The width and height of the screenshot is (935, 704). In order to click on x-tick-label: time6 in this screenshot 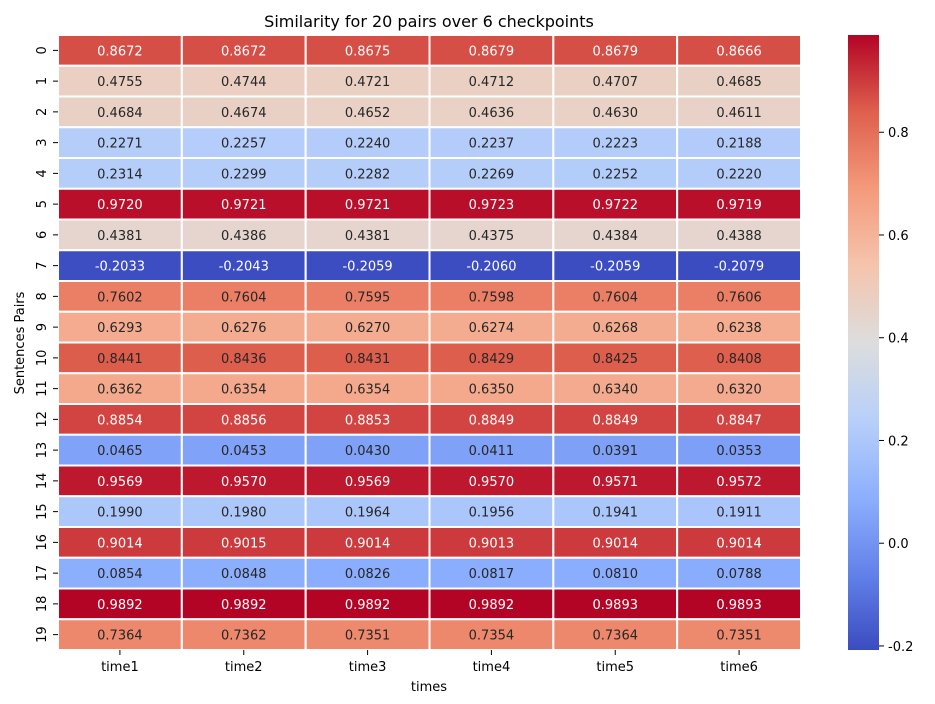, I will do `click(739, 667)`.